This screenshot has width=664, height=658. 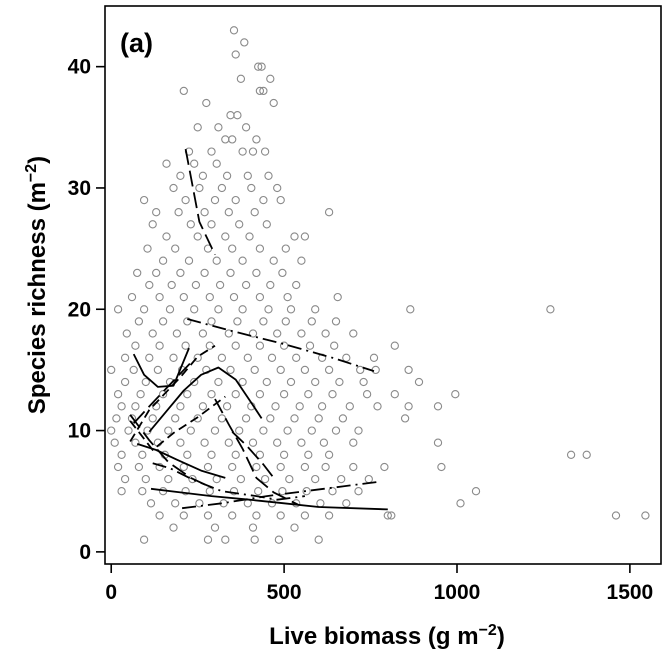 I want to click on y-axis-ticks: 0 10 20 30 40, so click(x=86, y=310).